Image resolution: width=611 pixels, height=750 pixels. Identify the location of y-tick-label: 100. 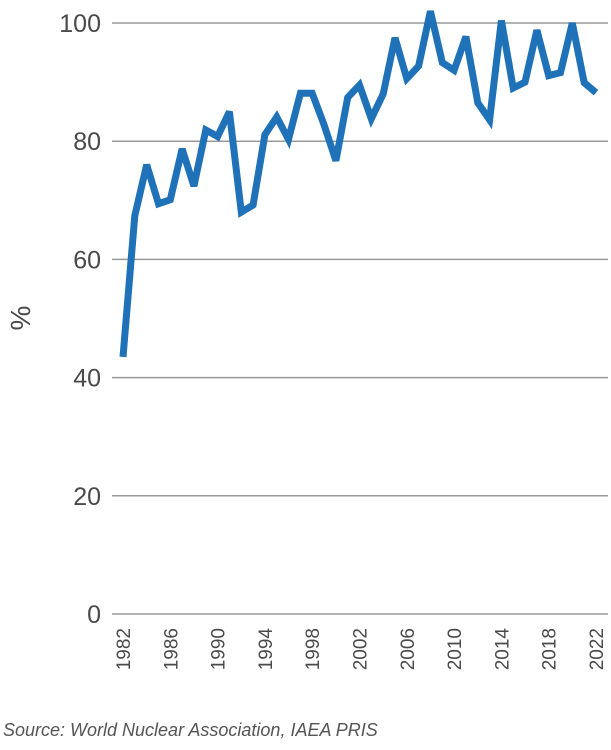
(80, 24).